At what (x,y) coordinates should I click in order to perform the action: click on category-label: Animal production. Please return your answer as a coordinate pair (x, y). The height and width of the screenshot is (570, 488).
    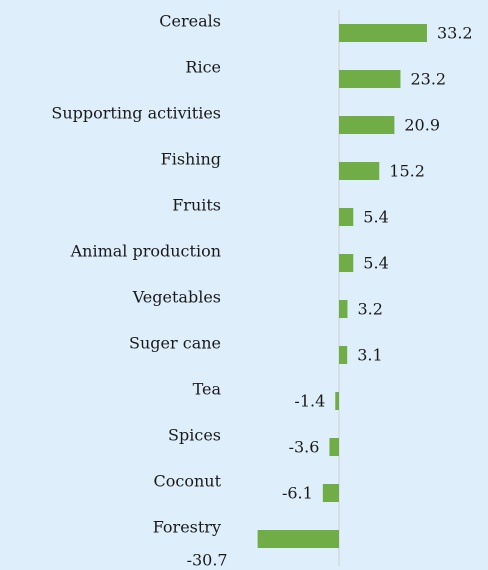
    Looking at the image, I should click on (145, 251).